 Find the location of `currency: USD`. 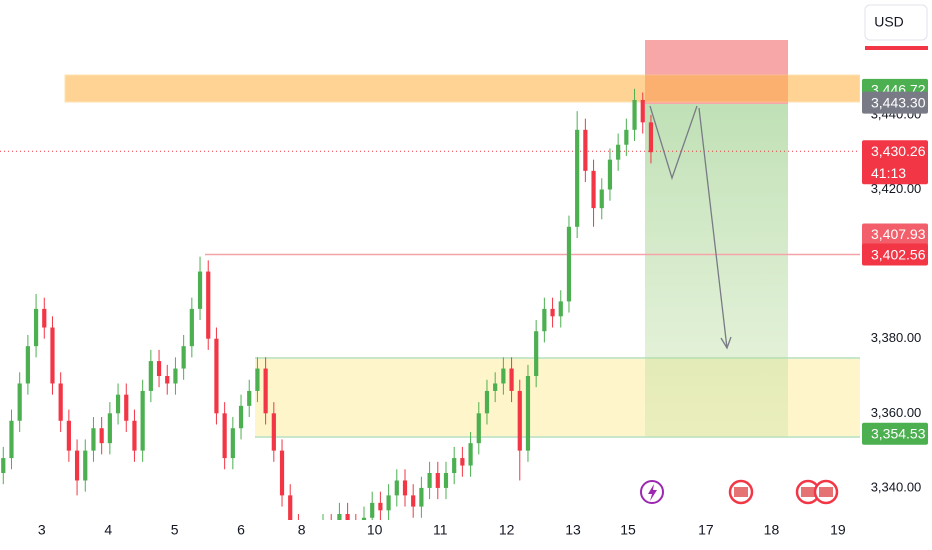

currency: USD is located at coordinates (889, 22).